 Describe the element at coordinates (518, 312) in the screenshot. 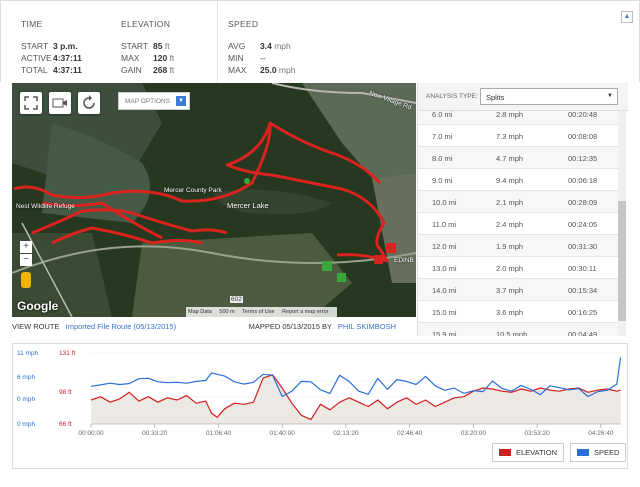

I see `split-row: 15.0 mi 3.6 mph 00:16:25` at that location.